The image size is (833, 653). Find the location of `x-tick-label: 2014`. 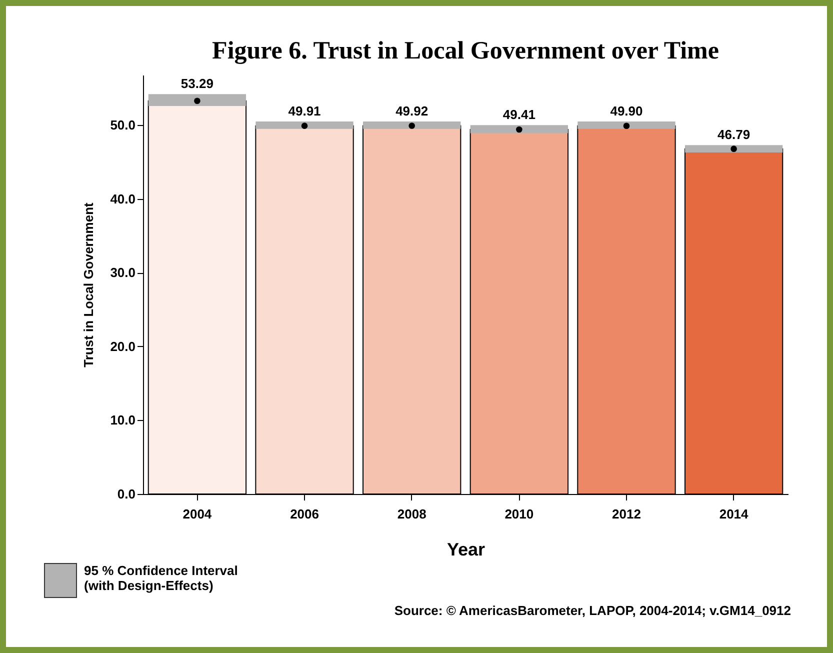

x-tick-label: 2014 is located at coordinates (734, 514).